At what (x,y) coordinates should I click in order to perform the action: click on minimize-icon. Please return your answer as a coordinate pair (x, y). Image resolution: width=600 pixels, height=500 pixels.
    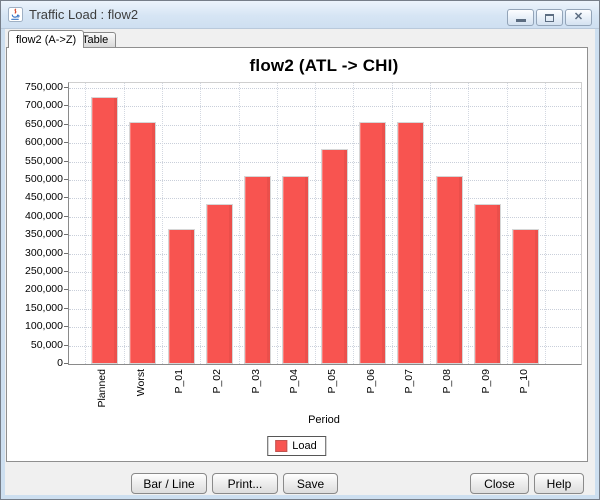
    Looking at the image, I should click on (520, 20).